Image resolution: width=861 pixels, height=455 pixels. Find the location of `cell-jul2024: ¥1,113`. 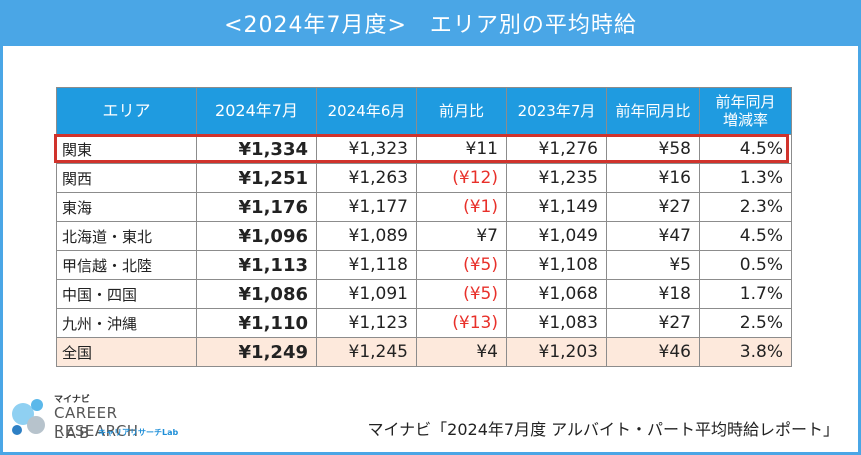

cell-jul2024: ¥1,113 is located at coordinates (256, 265).